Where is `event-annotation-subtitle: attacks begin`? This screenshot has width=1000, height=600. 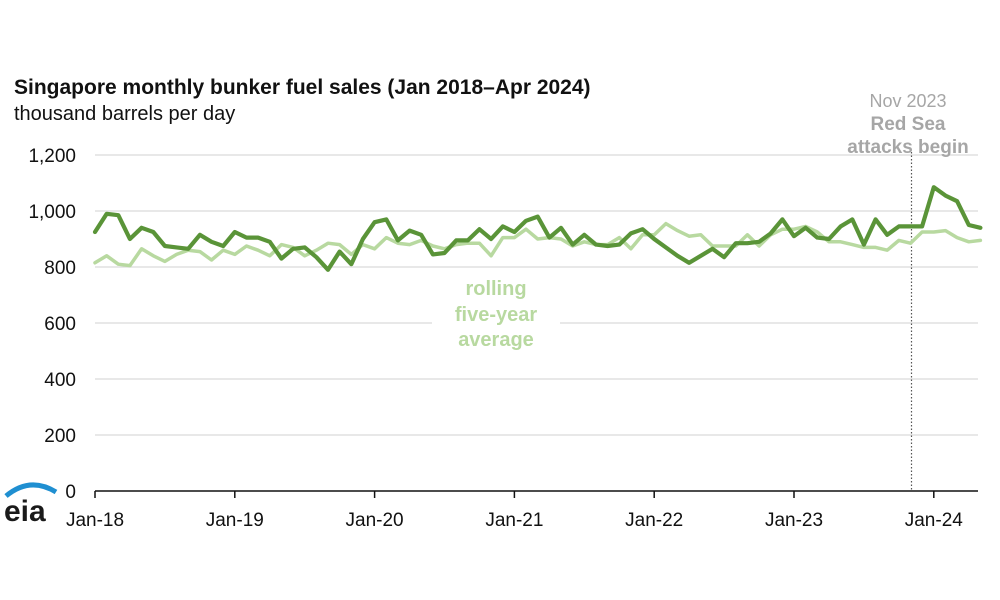
event-annotation-subtitle: attacks begin is located at coordinates (907, 147).